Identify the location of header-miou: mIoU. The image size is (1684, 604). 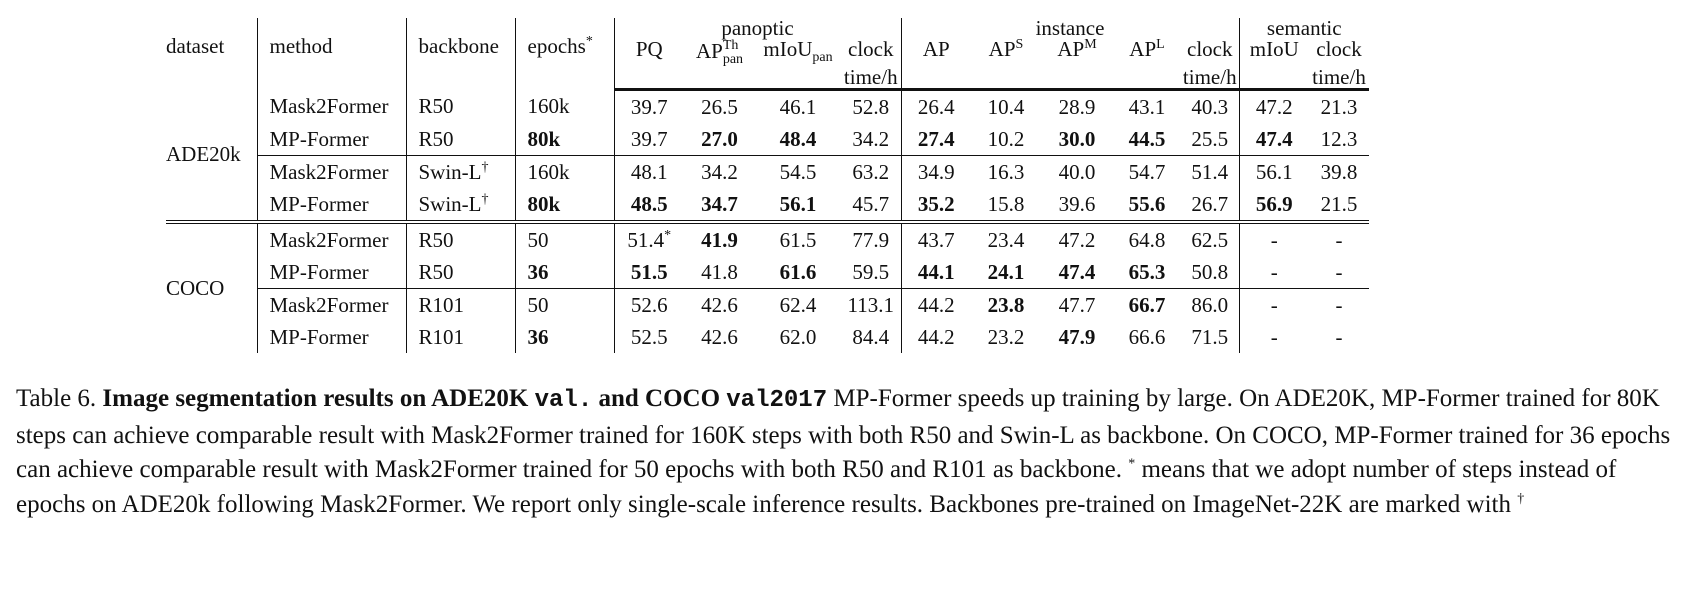
(1273, 53).